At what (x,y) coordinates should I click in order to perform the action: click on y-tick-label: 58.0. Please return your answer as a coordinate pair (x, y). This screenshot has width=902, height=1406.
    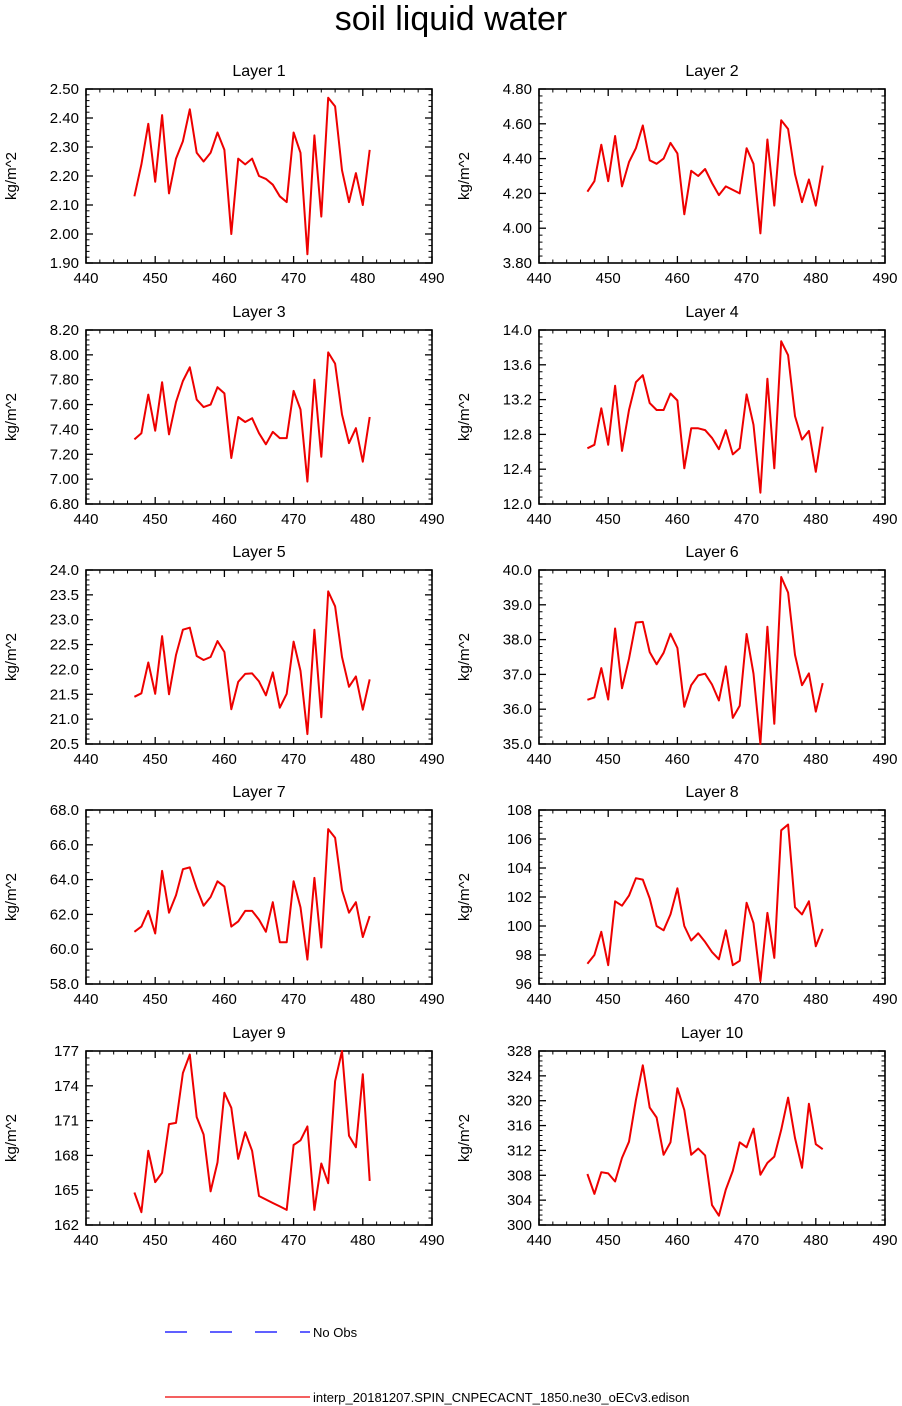
    Looking at the image, I should click on (64, 984).